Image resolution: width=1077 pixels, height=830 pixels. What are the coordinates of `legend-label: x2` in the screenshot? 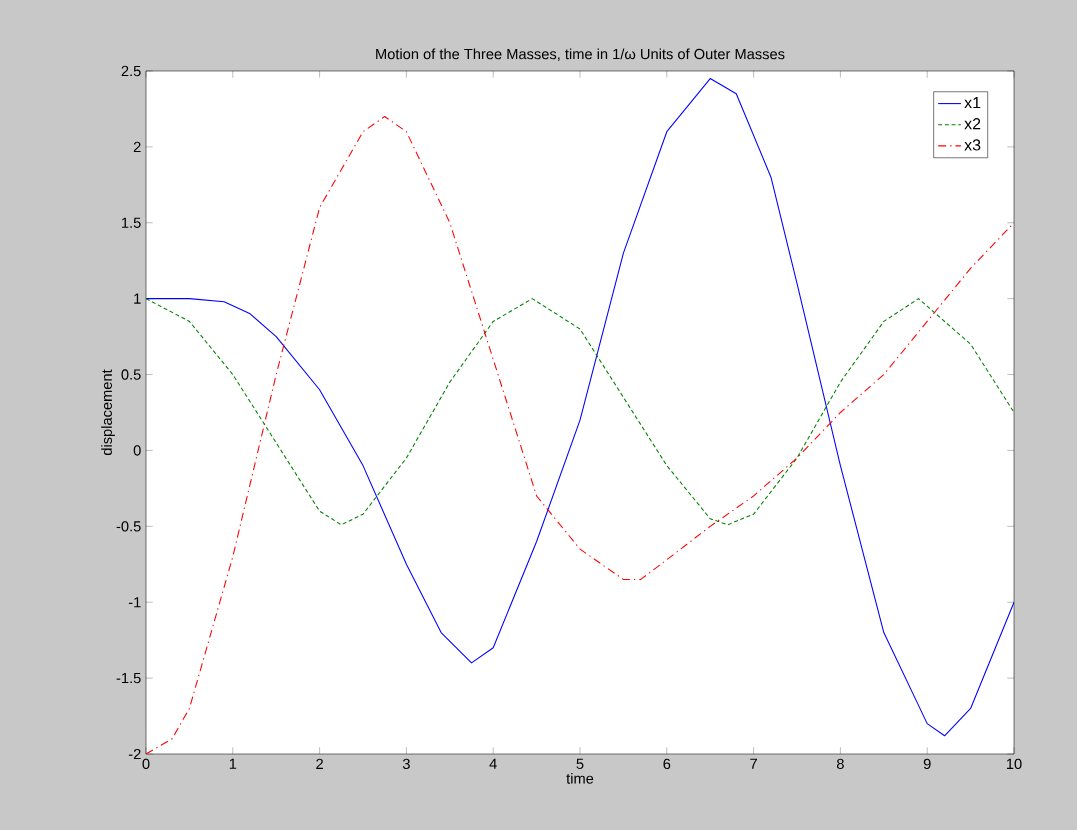 It's located at (972, 124).